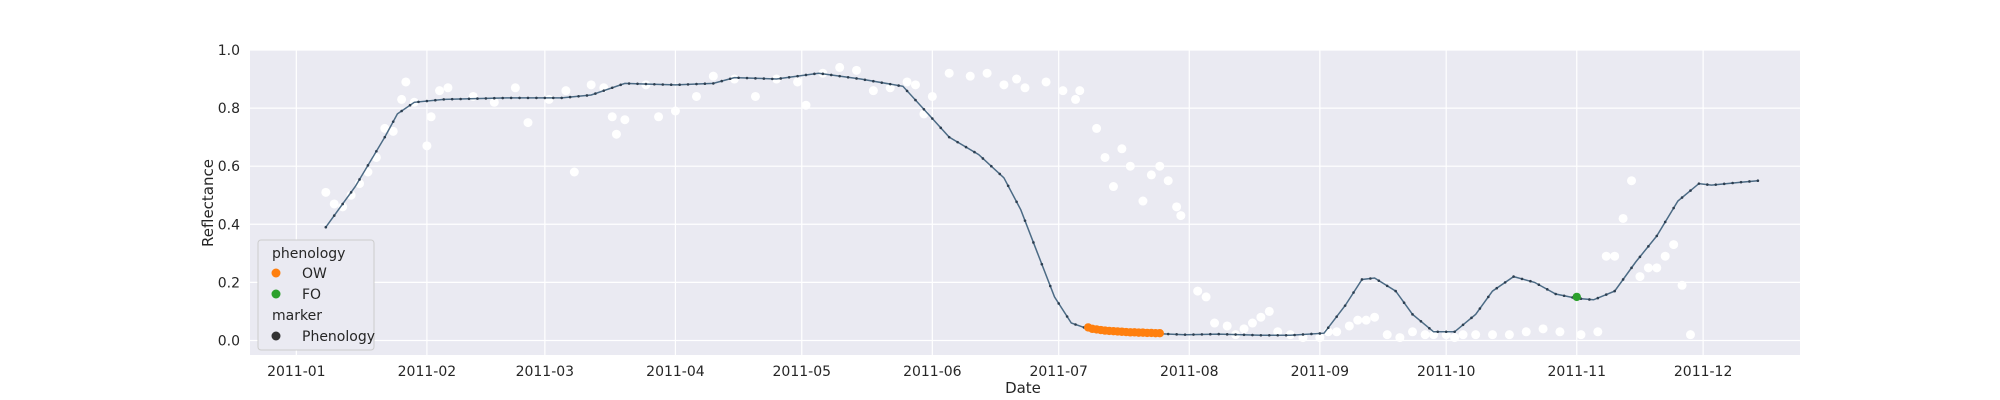 This screenshot has width=2000, height=400. What do you see at coordinates (229, 283) in the screenshot?
I see `y-tick-label: 0.2` at bounding box center [229, 283].